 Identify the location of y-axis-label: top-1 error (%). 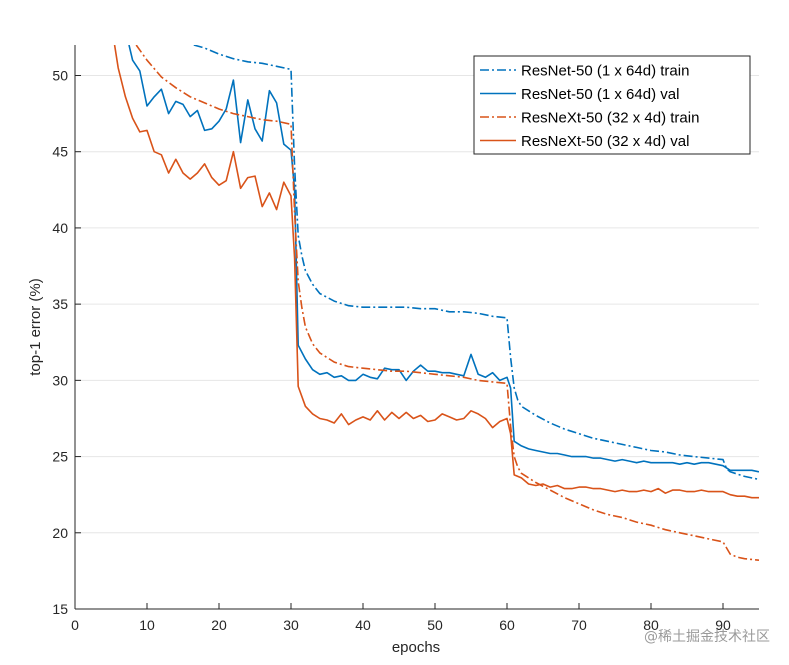
(35, 327).